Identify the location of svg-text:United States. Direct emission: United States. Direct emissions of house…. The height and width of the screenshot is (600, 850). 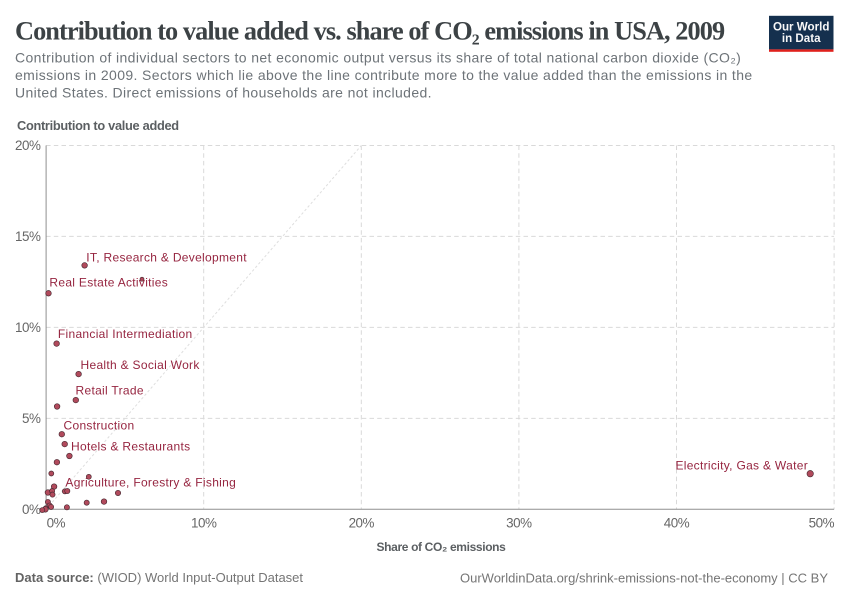
(223, 92).